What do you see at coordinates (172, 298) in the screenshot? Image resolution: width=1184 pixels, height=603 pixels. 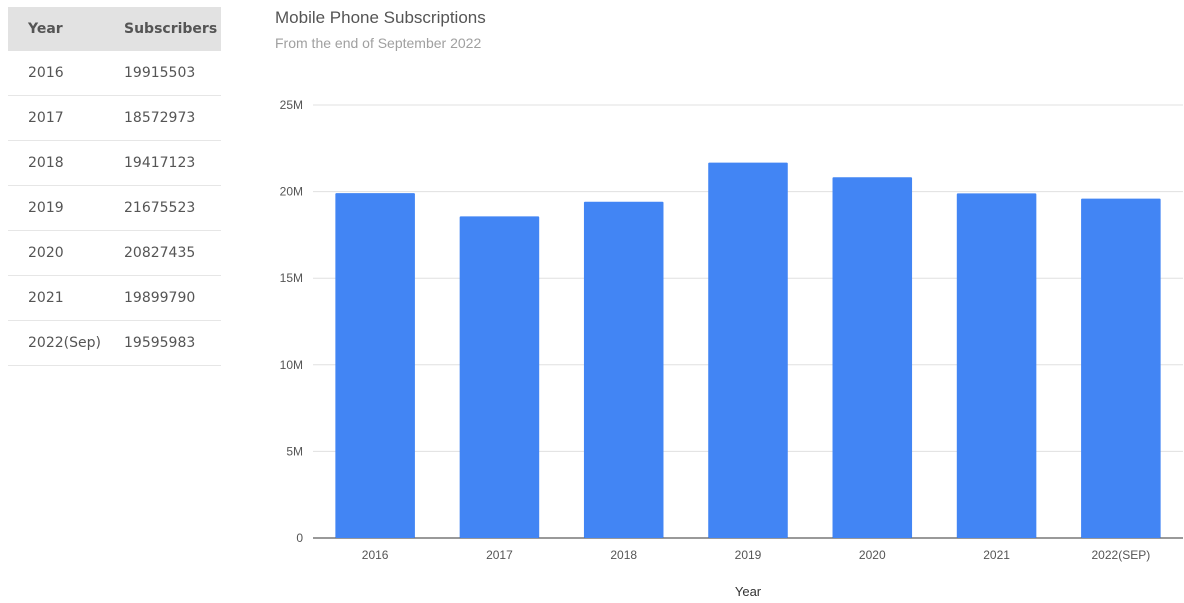 I see `subscribers-cell: 19899790` at bounding box center [172, 298].